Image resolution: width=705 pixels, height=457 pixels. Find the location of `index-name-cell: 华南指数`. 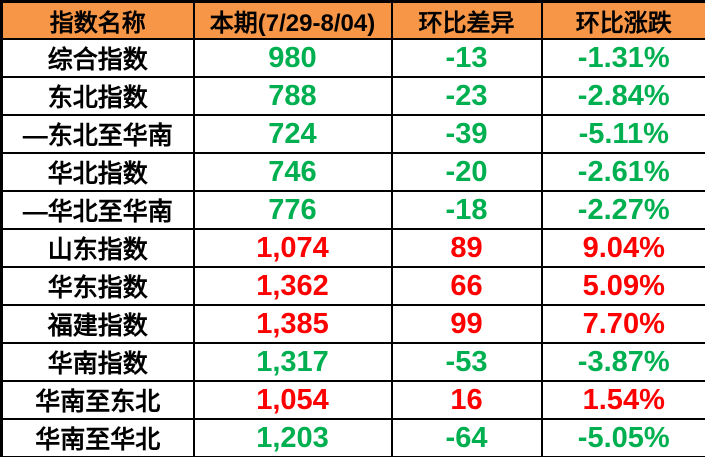

index-name-cell: 华南指数 is located at coordinates (97, 362).